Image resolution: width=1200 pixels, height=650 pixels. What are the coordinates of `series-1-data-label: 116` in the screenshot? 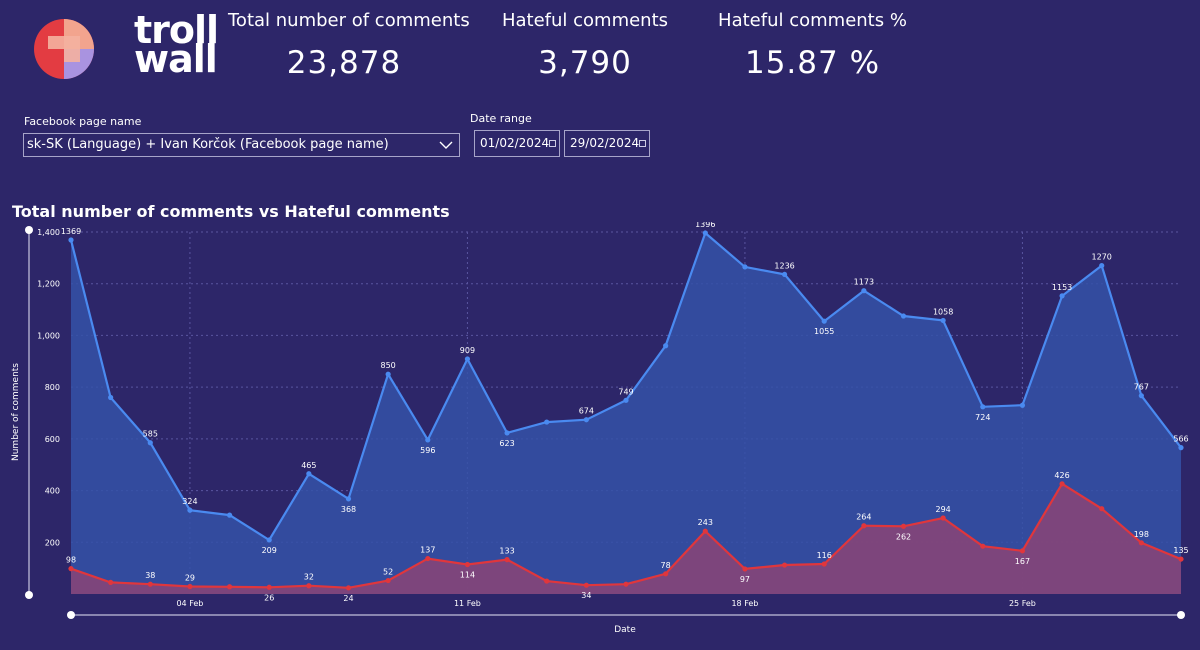 It's located at (824, 555).